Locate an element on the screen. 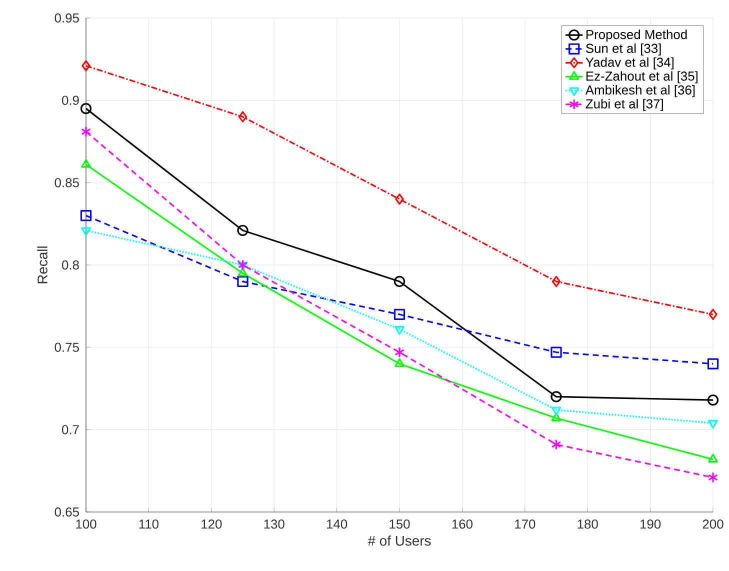 The height and width of the screenshot is (571, 729). legend-label: Ez-Zahout et al [35] is located at coordinates (642, 77).